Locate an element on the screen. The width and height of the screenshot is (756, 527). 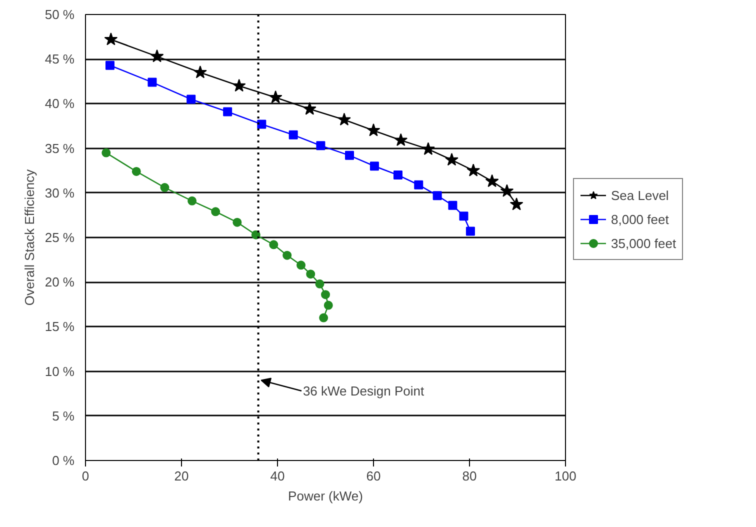
y-tick-label: 25 % is located at coordinates (59, 237).